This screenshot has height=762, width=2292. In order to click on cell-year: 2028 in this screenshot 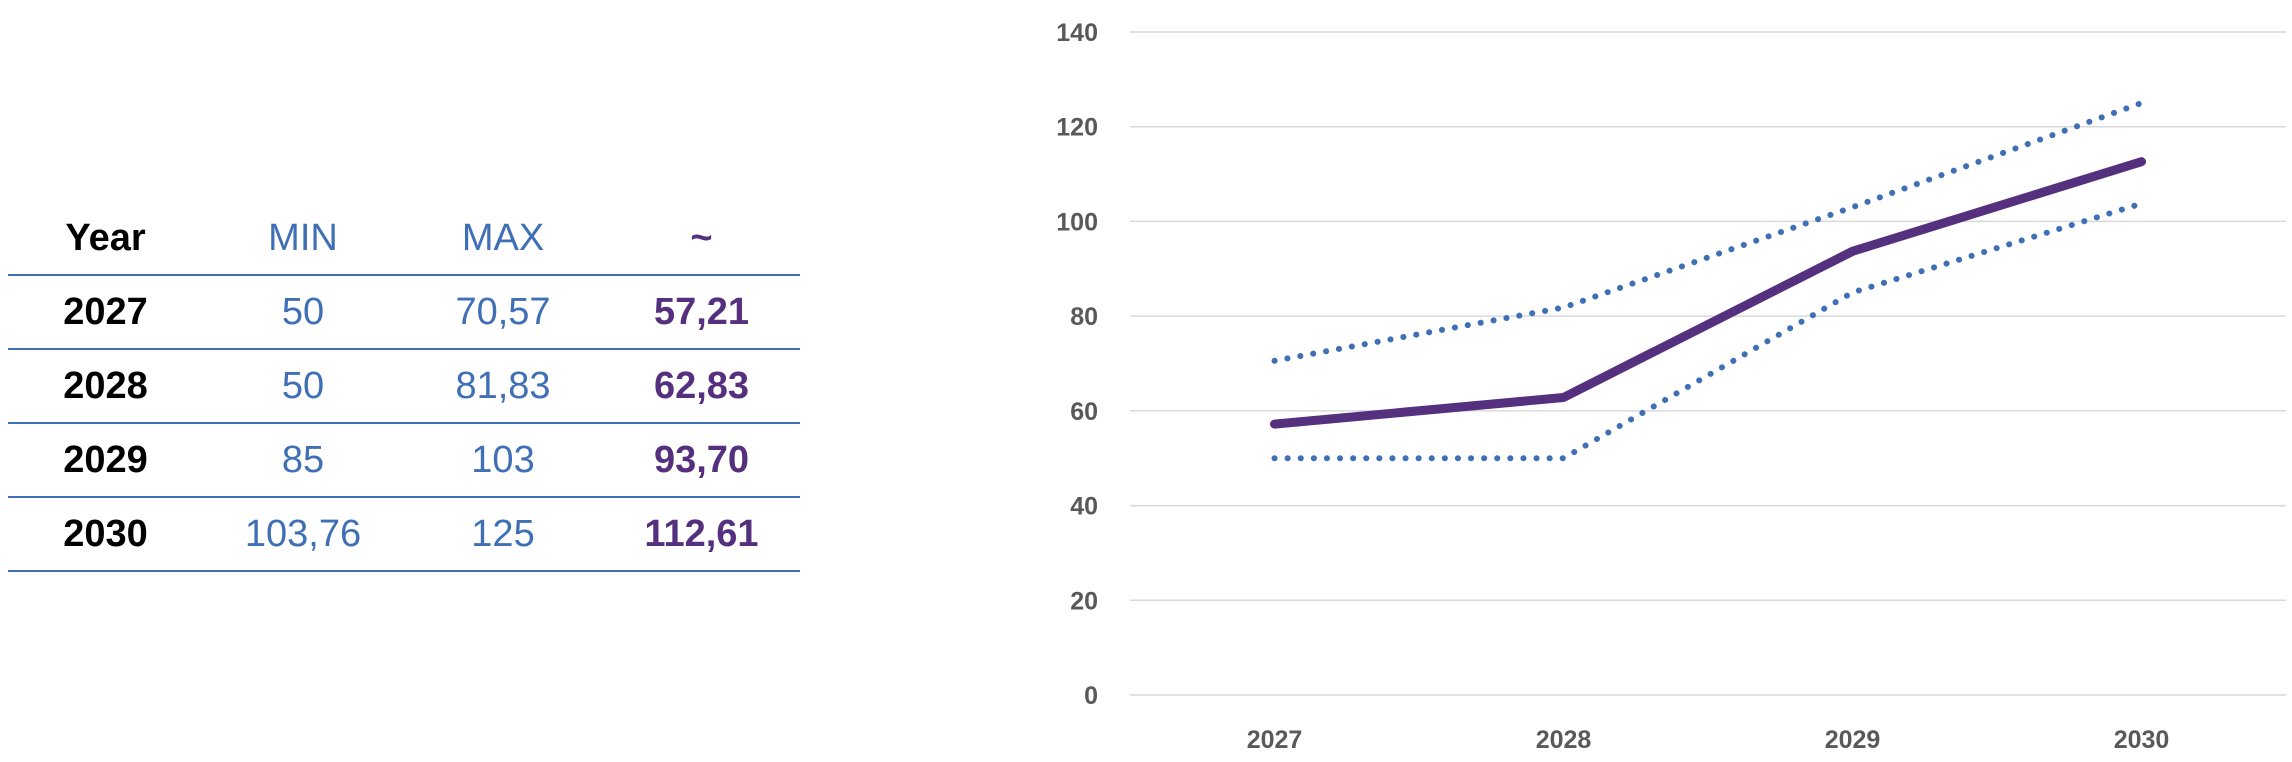, I will do `click(105, 386)`.